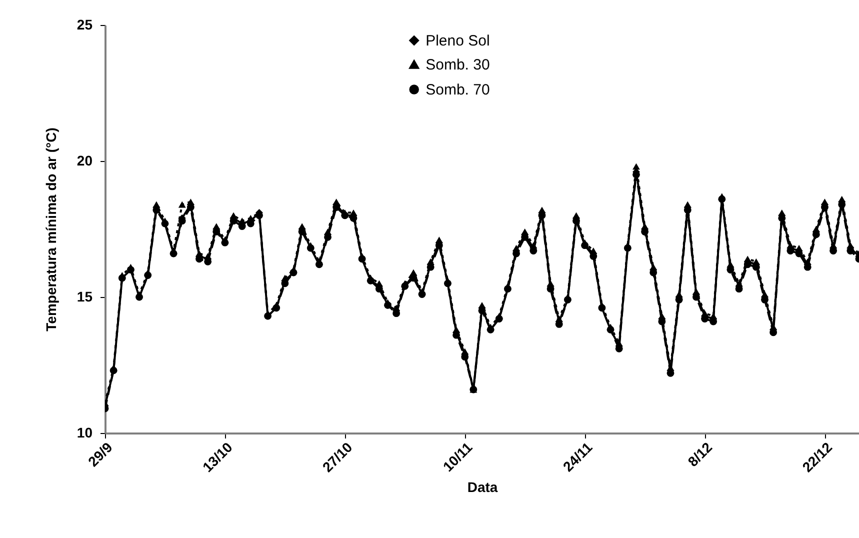  I want to click on legend-label: Somb. 30, so click(458, 65).